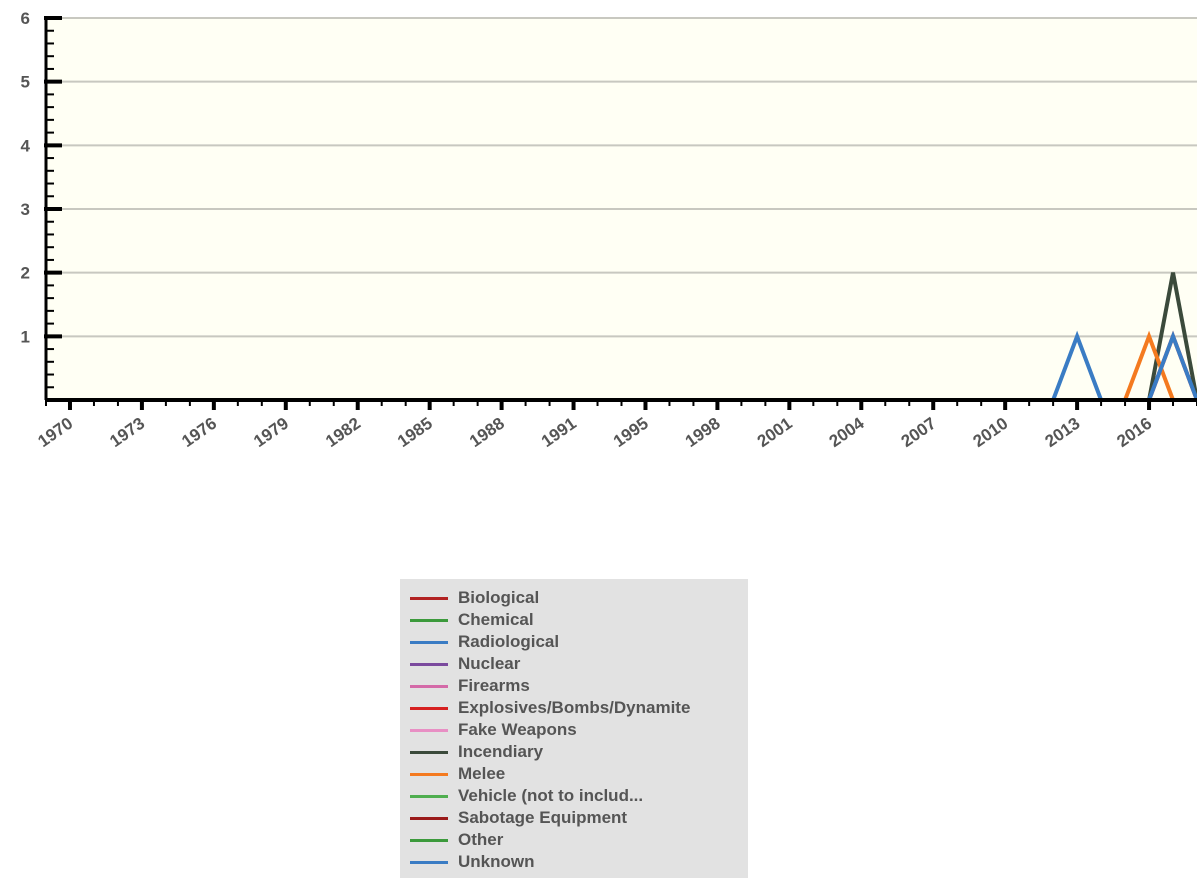  Describe the element at coordinates (559, 432) in the screenshot. I see `x-tick-label: 1991` at that location.